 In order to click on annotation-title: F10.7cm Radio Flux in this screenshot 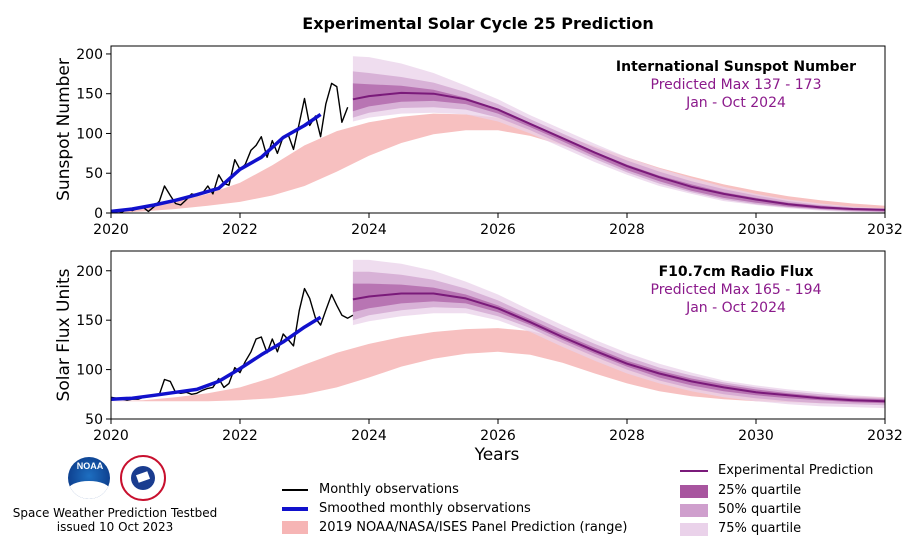, I will do `click(736, 272)`.